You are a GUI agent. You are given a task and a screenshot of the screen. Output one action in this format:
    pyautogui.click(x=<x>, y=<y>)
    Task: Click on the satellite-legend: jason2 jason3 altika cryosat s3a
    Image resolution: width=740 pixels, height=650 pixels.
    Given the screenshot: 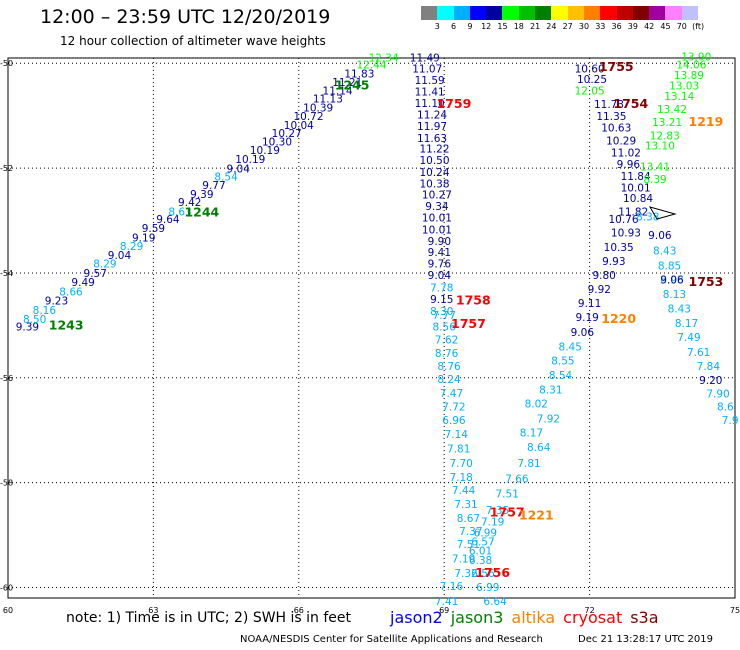 What is the action you would take?
    pyautogui.click(x=528, y=617)
    